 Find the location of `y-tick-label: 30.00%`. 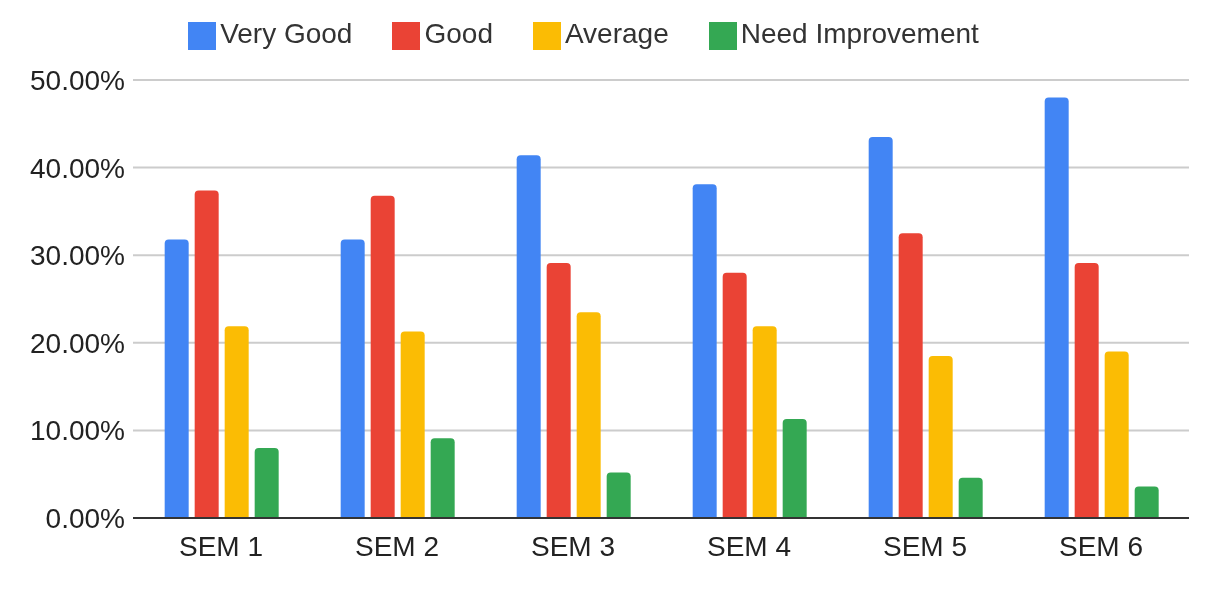

y-tick-label: 30.00% is located at coordinates (77, 256).